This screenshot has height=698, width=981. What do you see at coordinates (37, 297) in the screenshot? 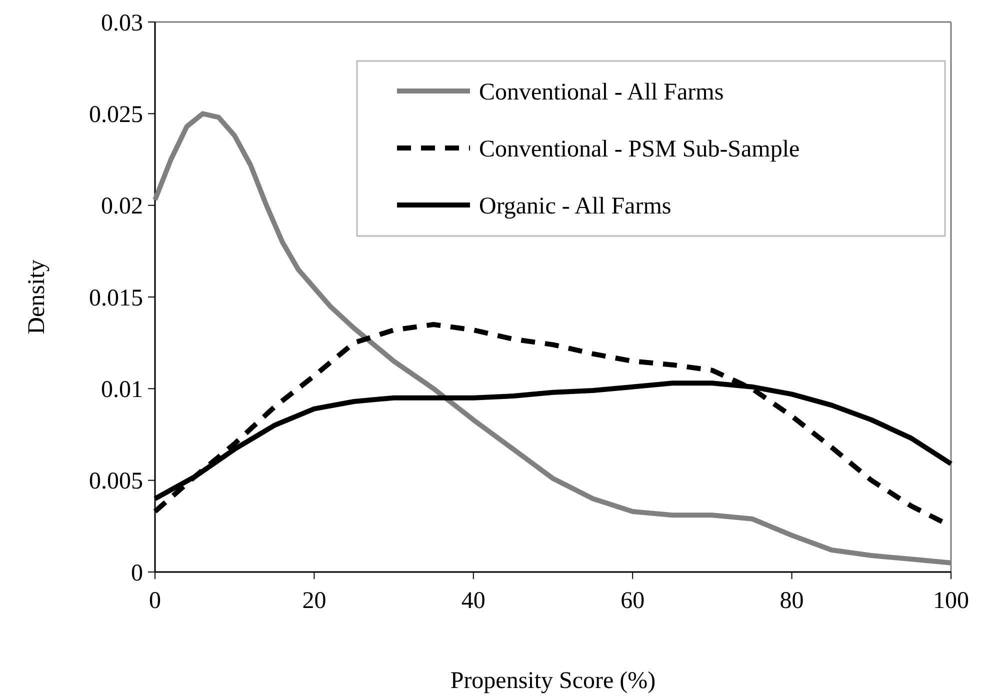
I see `y-axis-title: Density` at bounding box center [37, 297].